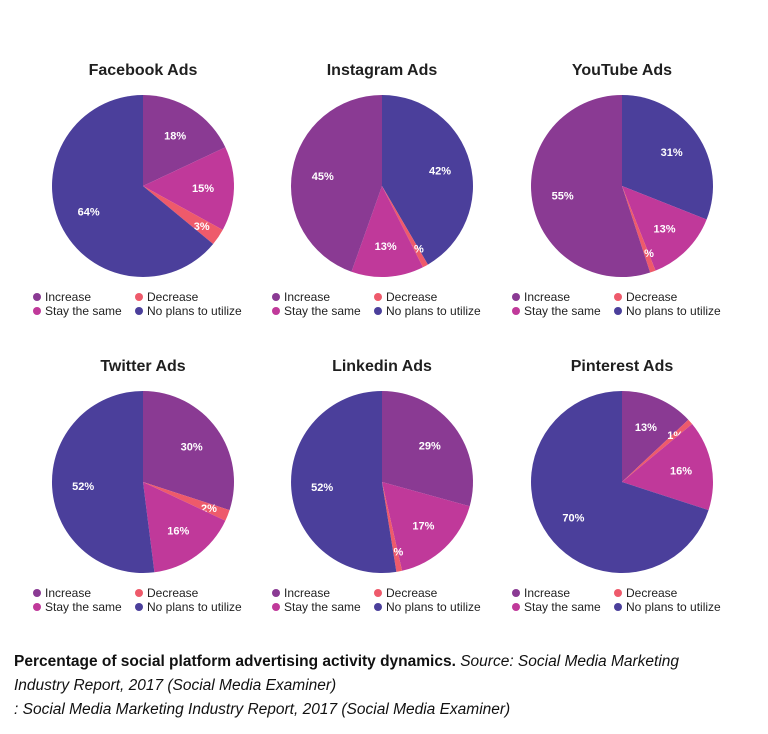 The width and height of the screenshot is (768, 734). I want to click on pie-value-label: 1%, so click(646, 254).